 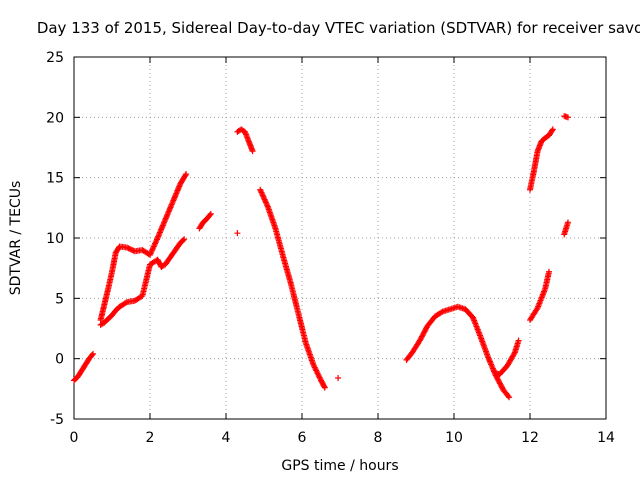 What do you see at coordinates (339, 466) in the screenshot?
I see `x-axis-label: GPS time / hours` at bounding box center [339, 466].